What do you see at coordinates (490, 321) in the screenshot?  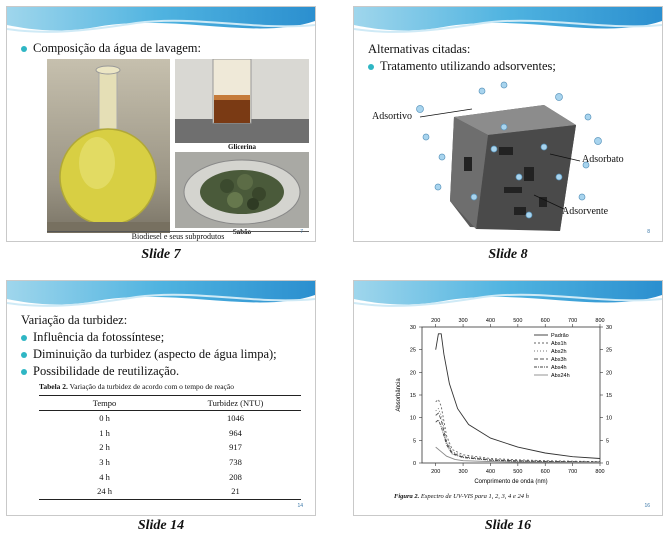 I see `x-tick-label-top: 400` at bounding box center [490, 321].